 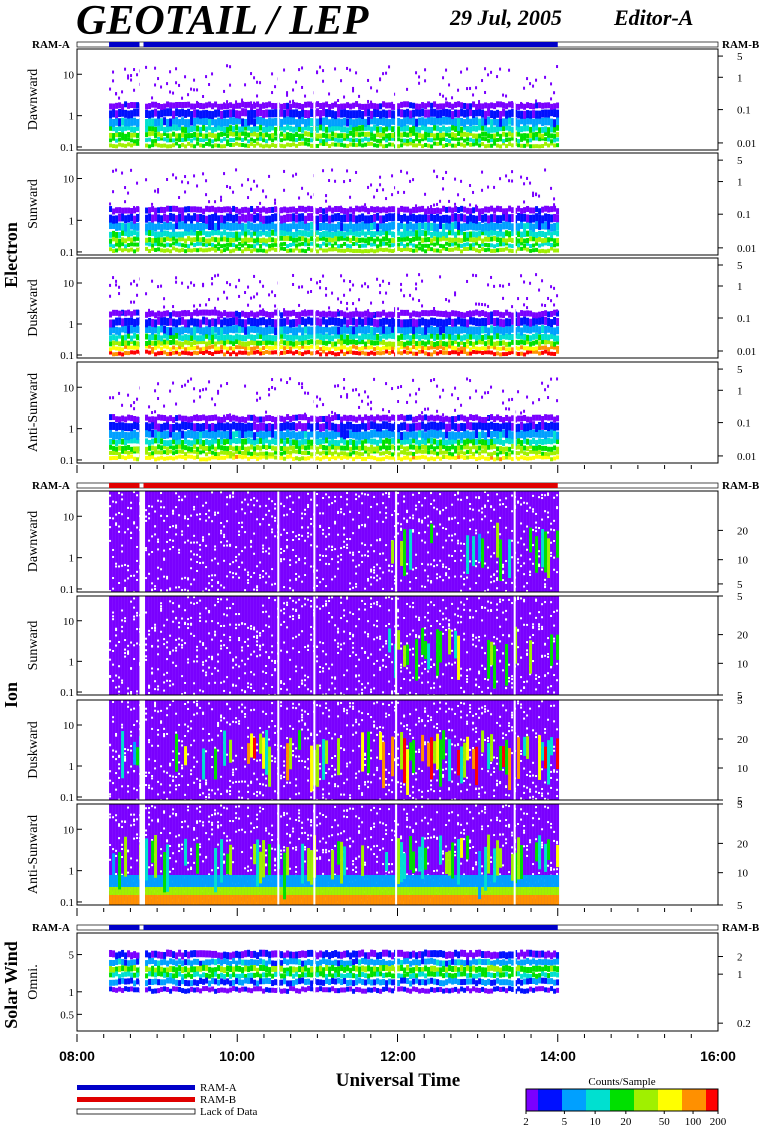 I want to click on ram-a-label-solar-wind: RAM-A, so click(x=51, y=928).